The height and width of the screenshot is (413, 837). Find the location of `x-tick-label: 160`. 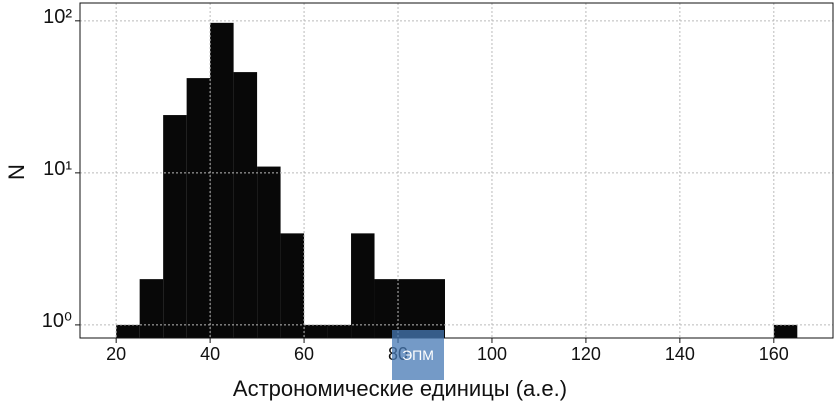

x-tick-label: 160 is located at coordinates (774, 354).